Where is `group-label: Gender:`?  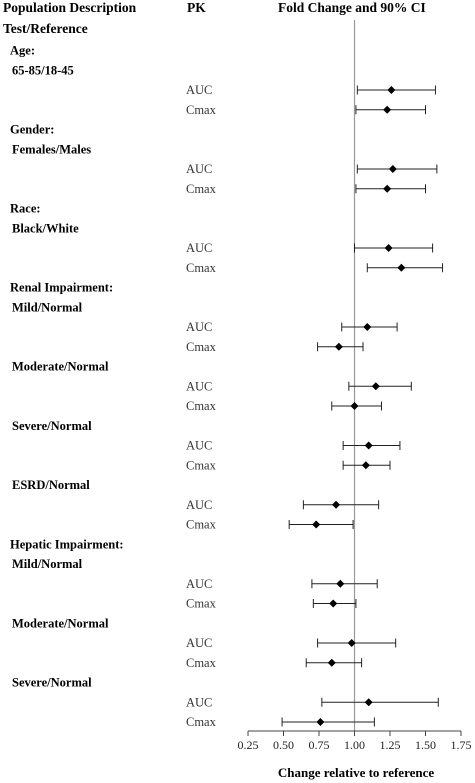
group-label: Gender: is located at coordinates (32, 130).